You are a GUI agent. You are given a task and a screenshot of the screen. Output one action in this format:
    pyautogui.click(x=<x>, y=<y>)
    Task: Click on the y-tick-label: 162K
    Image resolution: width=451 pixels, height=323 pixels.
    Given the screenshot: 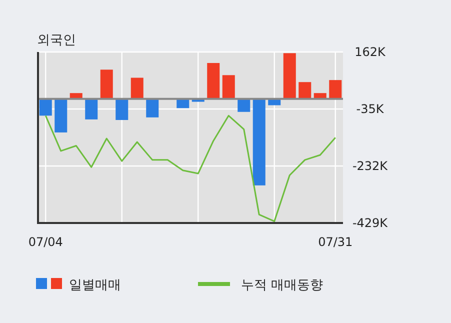 What is the action you would take?
    pyautogui.click(x=370, y=52)
    